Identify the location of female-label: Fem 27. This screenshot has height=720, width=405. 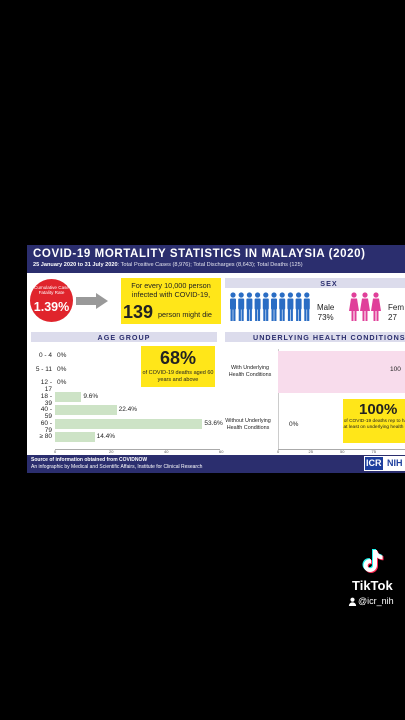
(396, 313).